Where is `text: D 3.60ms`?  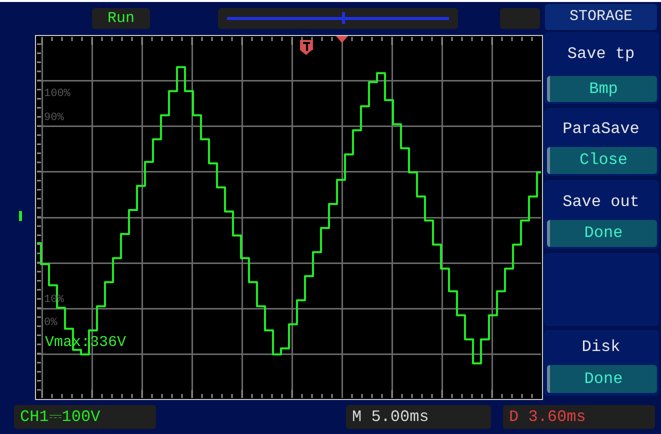 text: D 3.60ms is located at coordinates (579, 417).